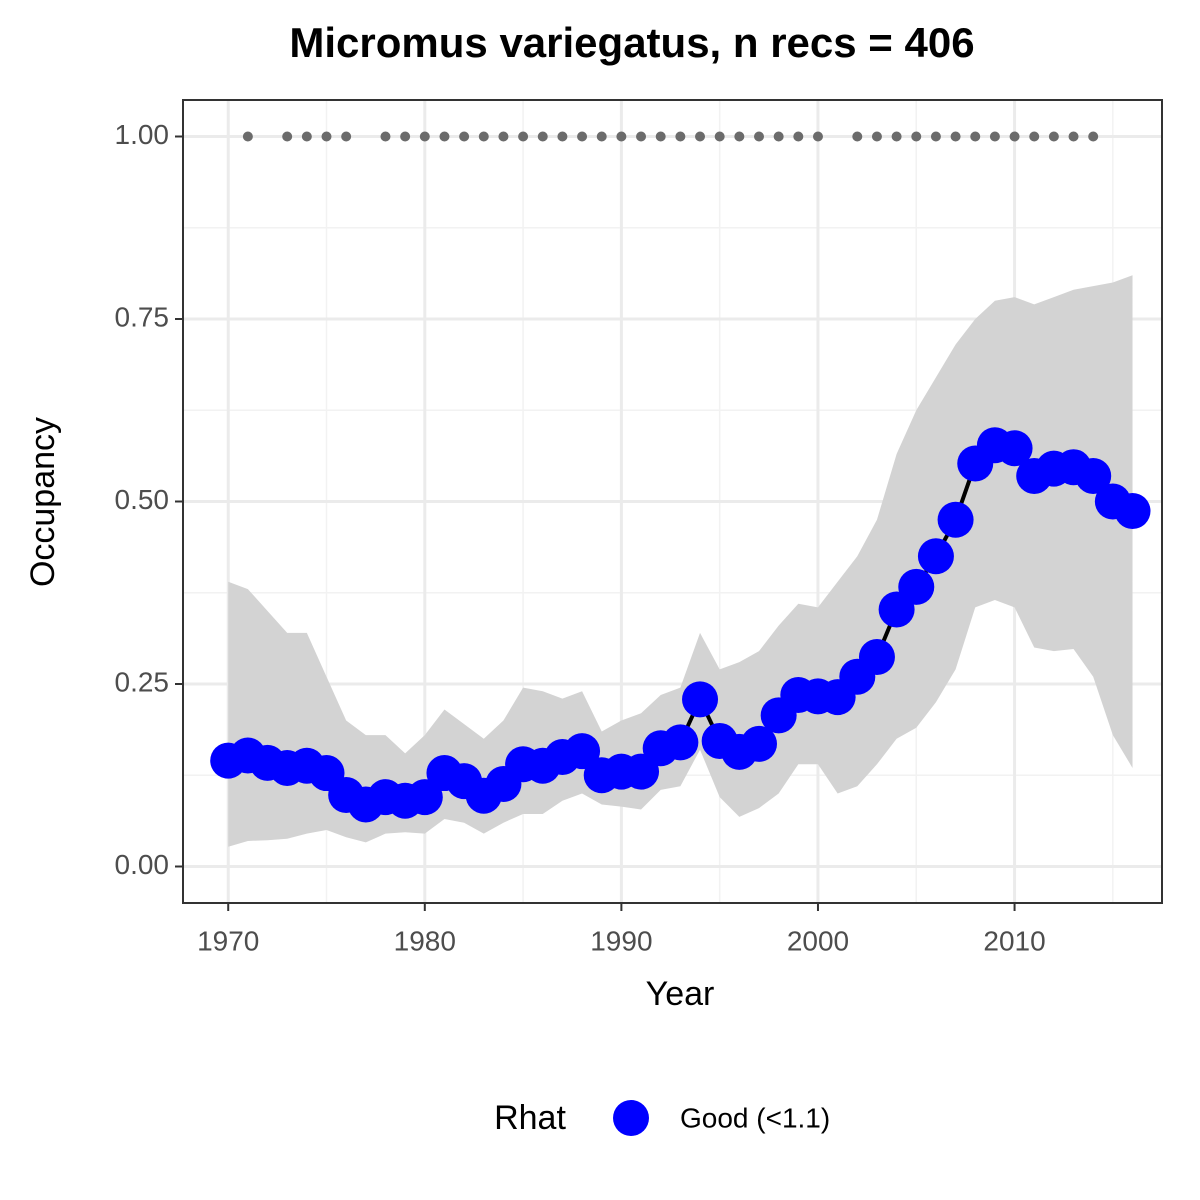  What do you see at coordinates (755, 1117) in the screenshot?
I see `legend-label: Good (<1.1)` at bounding box center [755, 1117].